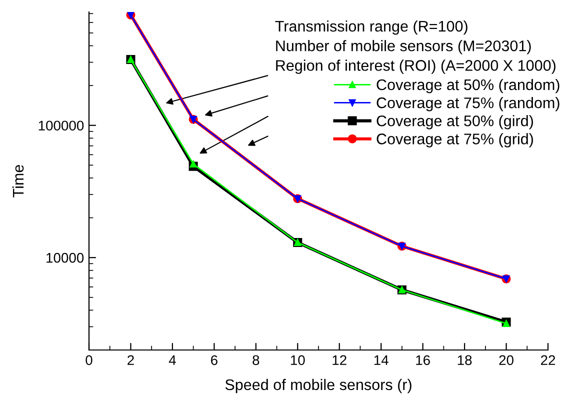  What do you see at coordinates (297, 360) in the screenshot?
I see `x-tick-label: 10` at bounding box center [297, 360].